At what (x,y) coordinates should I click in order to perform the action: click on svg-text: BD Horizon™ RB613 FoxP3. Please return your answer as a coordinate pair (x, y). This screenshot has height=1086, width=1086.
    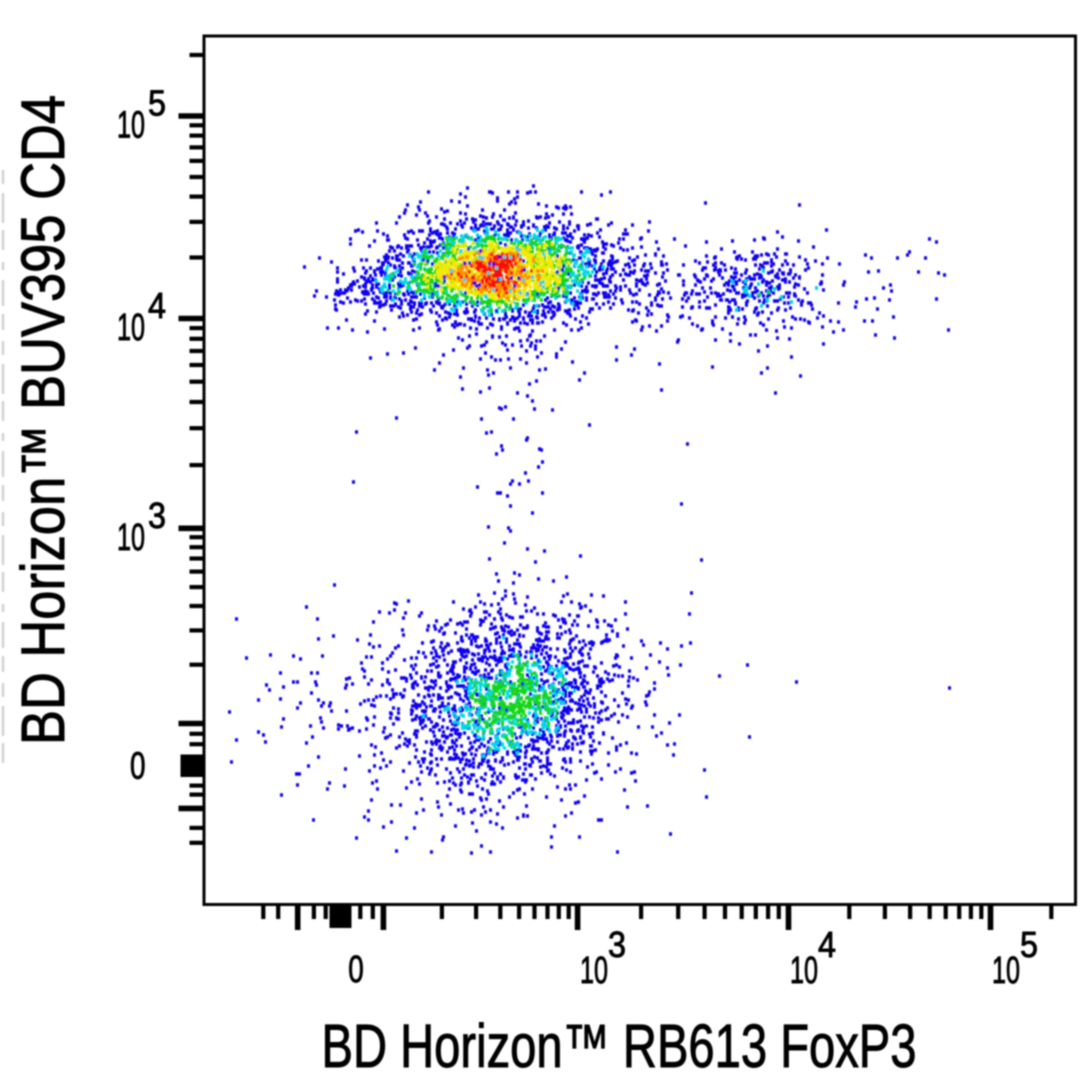
    Looking at the image, I should click on (619, 1046).